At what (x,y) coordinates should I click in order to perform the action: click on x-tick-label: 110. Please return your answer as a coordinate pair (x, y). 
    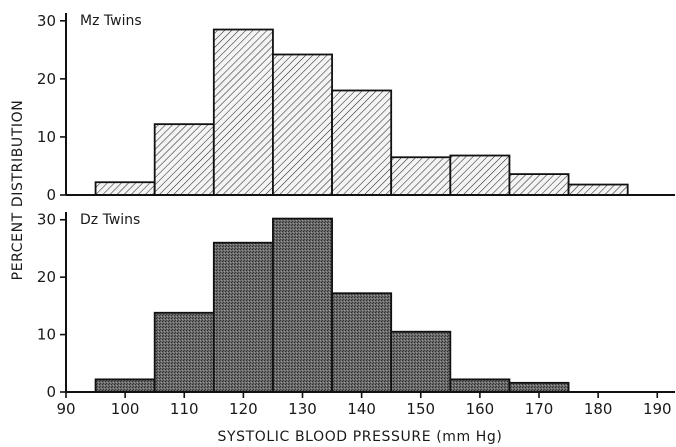
    Looking at the image, I should click on (184, 409).